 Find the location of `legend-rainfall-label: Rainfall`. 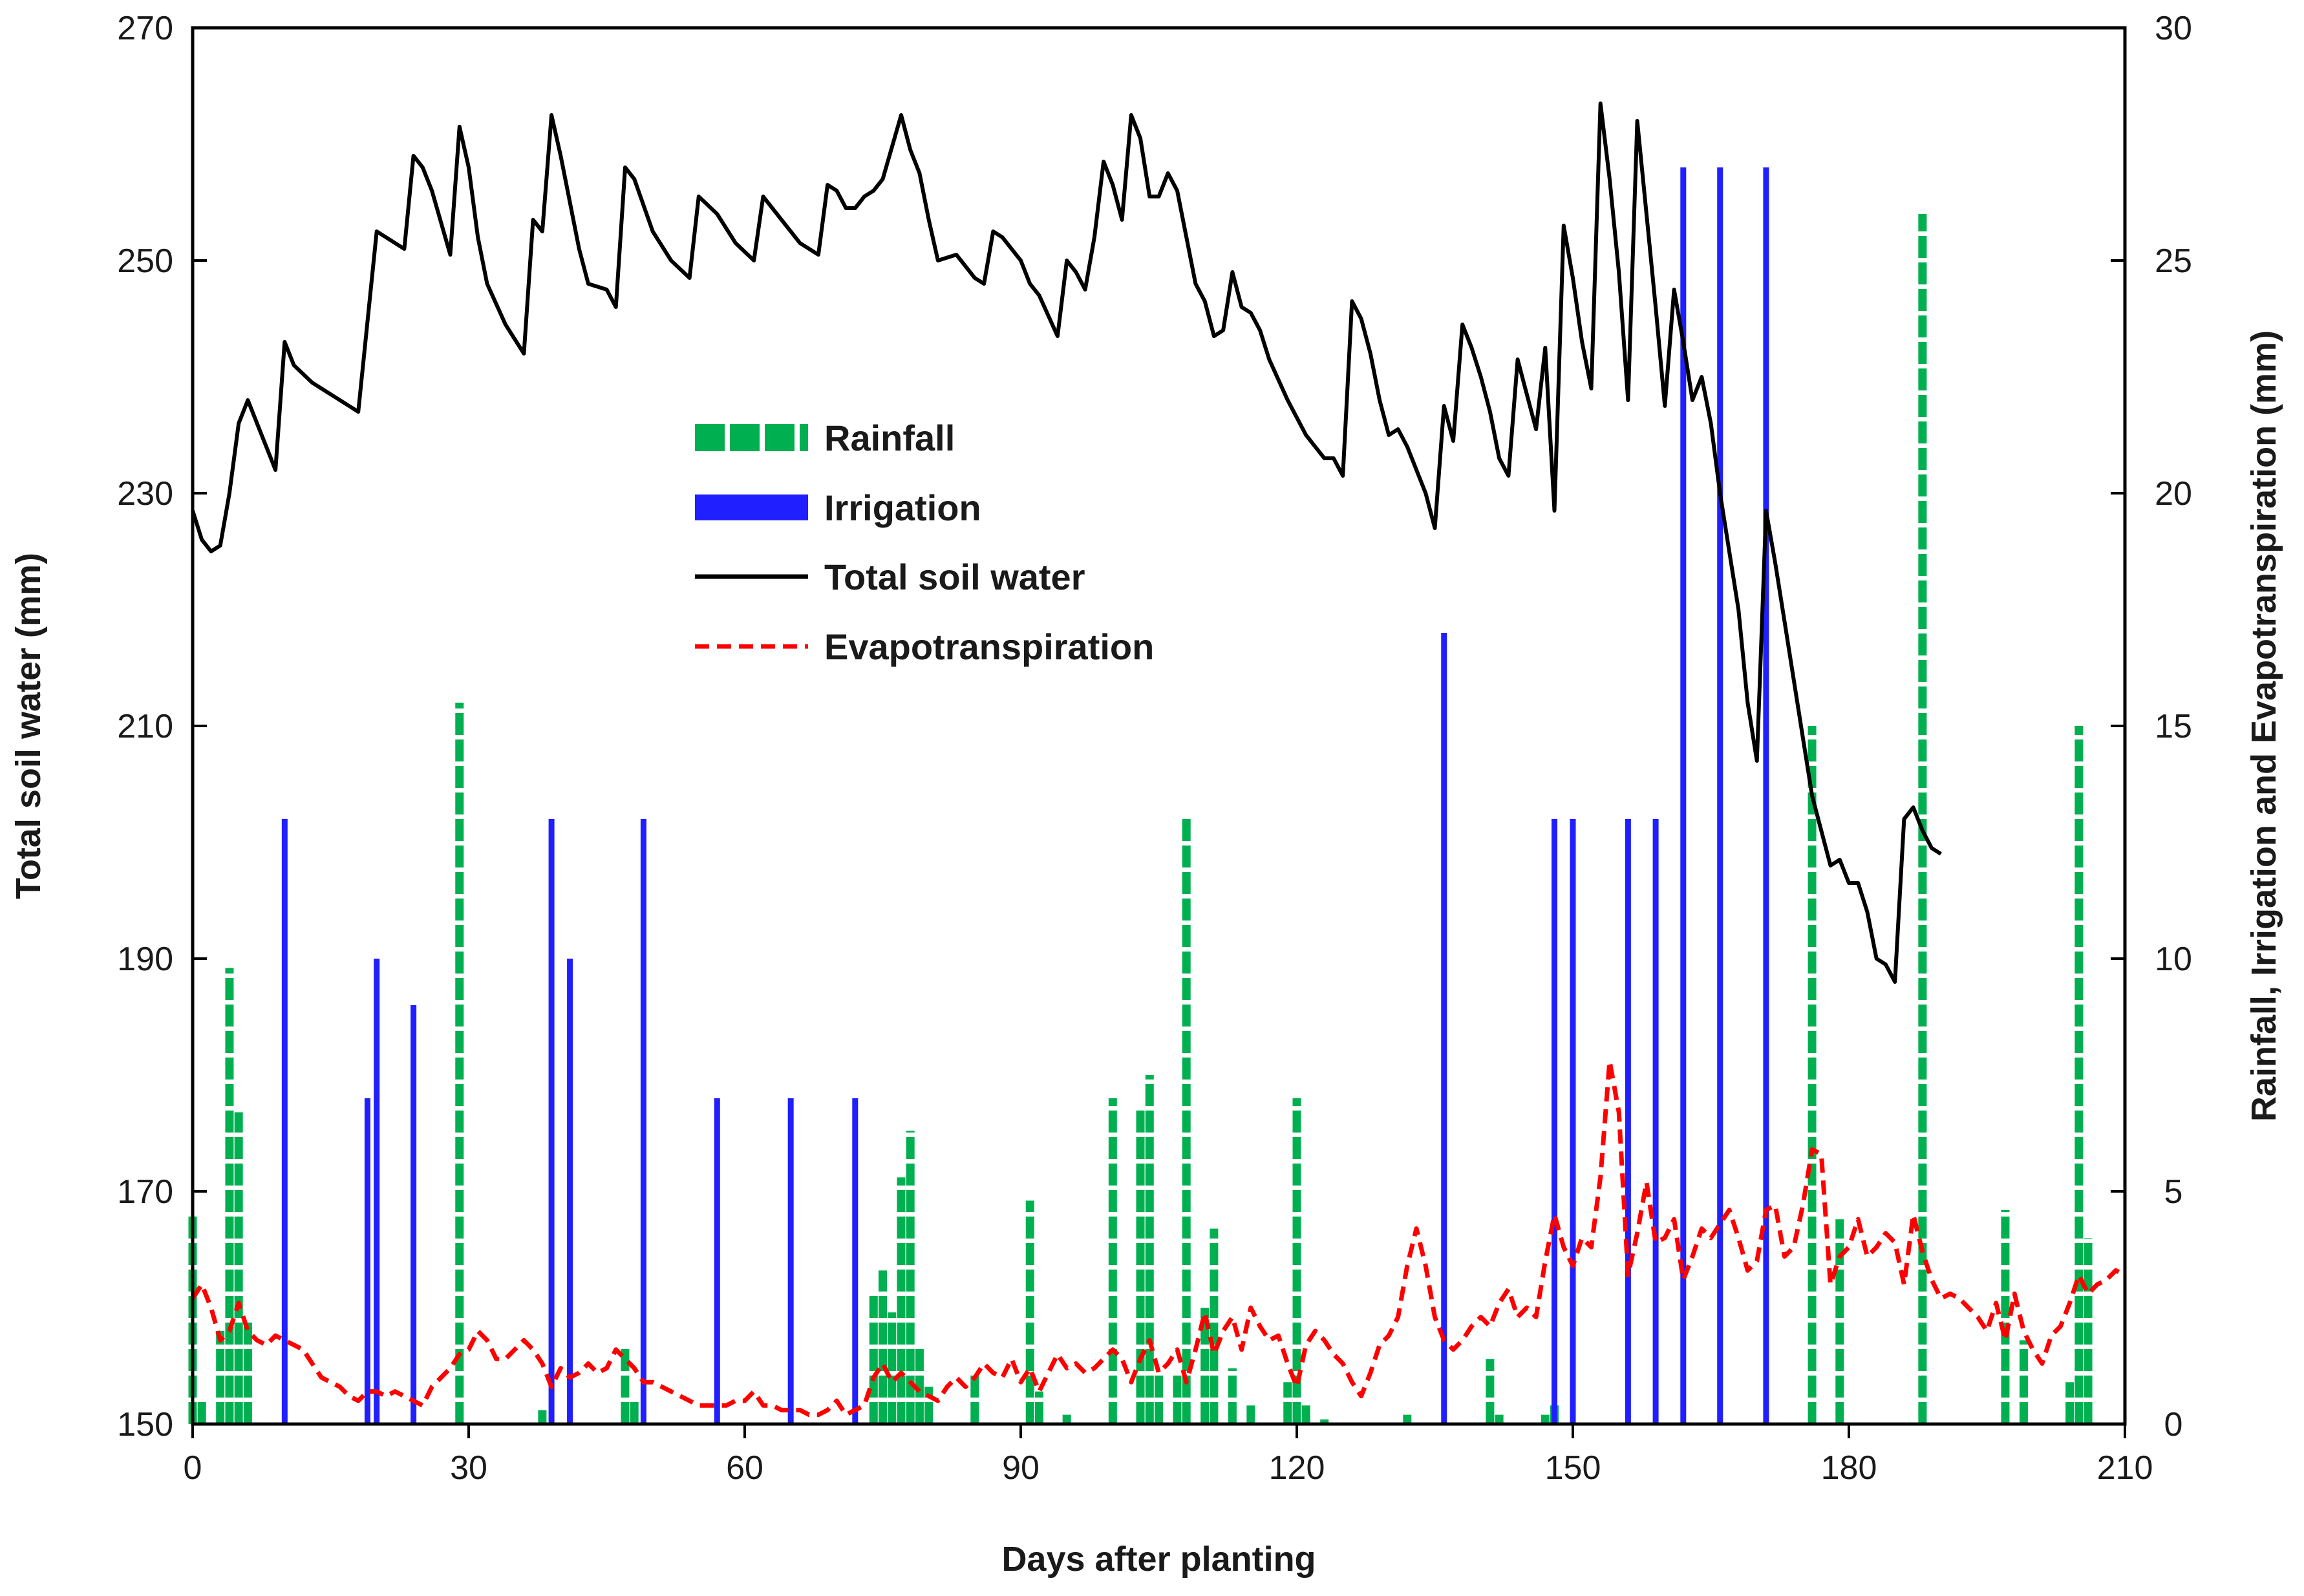

legend-rainfall-label: Rainfall is located at coordinates (890, 438).